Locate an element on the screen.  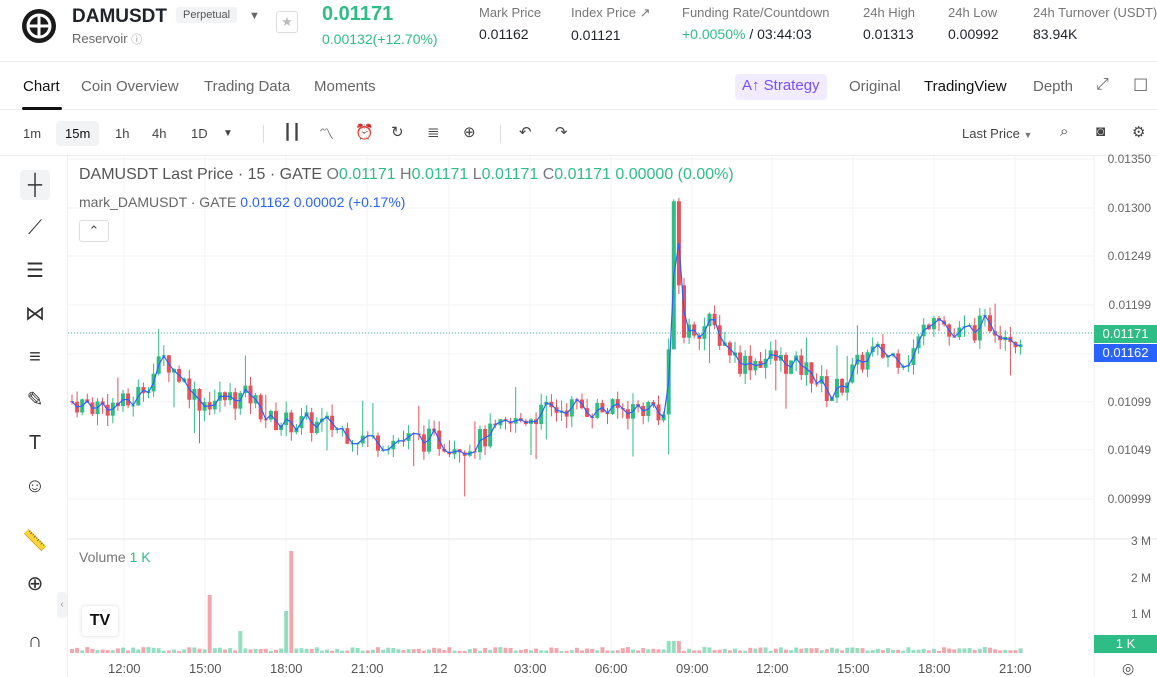
gear-icon: ⚙ is located at coordinates (1139, 132).